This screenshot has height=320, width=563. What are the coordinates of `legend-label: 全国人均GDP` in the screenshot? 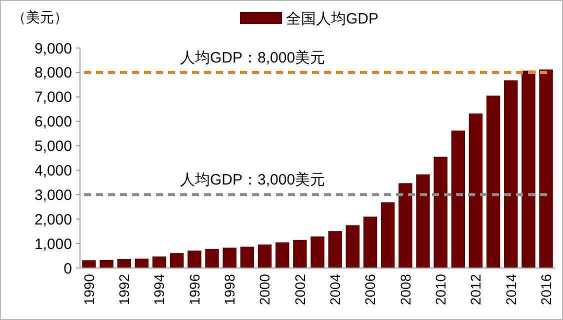 It's located at (332, 19).